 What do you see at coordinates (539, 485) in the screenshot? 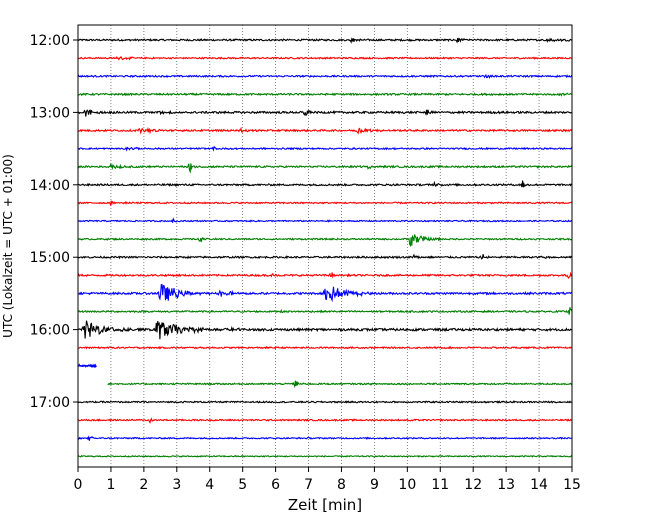
I see `x-tick-label: 14` at bounding box center [539, 485].